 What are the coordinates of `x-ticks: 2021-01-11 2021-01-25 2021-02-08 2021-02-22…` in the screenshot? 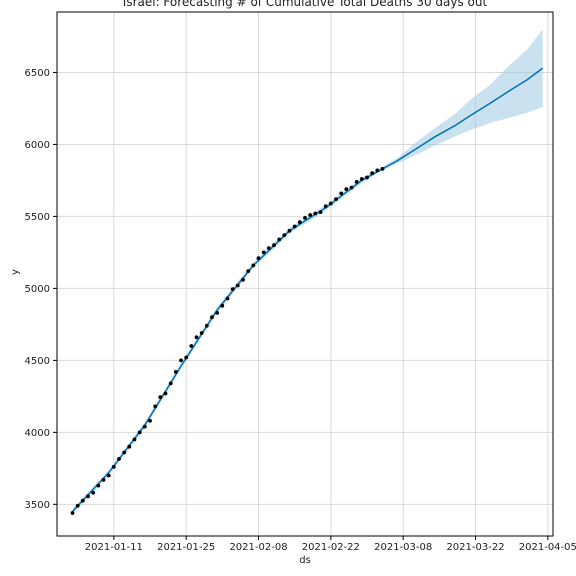 It's located at (330, 544).